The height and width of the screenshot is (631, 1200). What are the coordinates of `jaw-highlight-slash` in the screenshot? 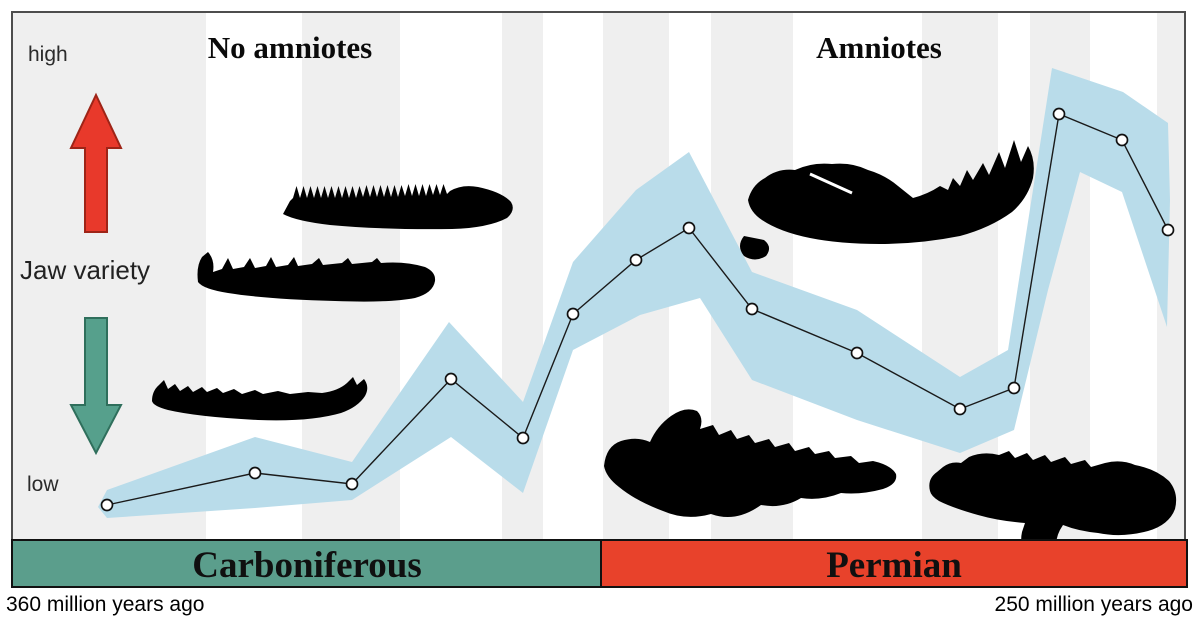 It's located at (831, 183).